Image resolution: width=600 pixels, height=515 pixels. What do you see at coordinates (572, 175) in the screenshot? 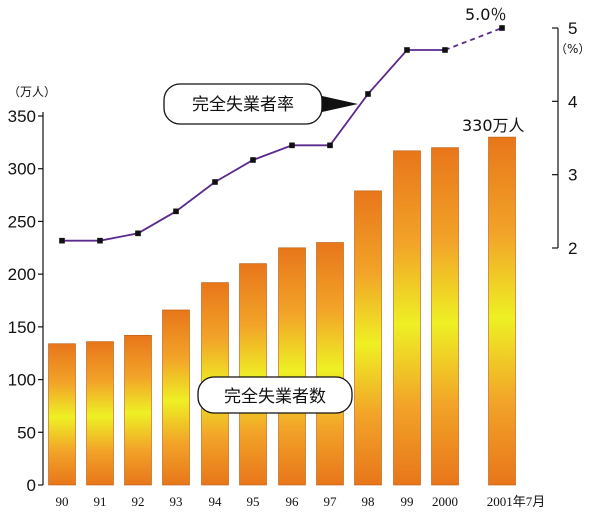
I see `right-tick-label: 3` at bounding box center [572, 175].